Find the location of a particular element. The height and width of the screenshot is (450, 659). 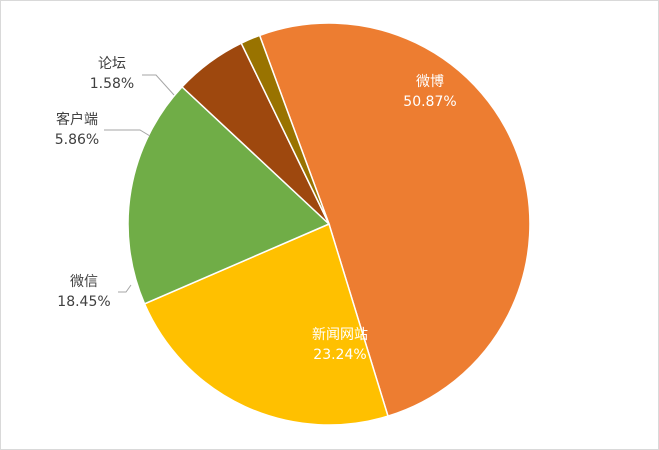

slice-label-weibo: 微博 is located at coordinates (430, 81).